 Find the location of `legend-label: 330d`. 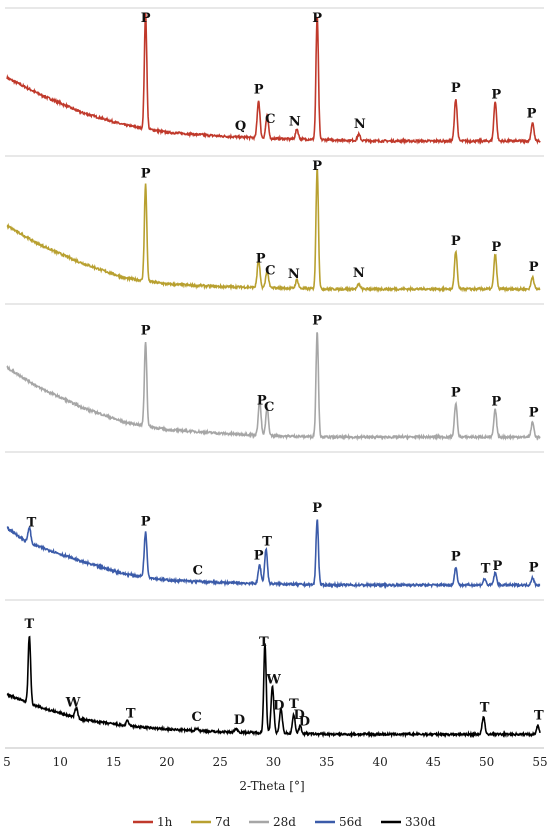

legend-label: 330d is located at coordinates (420, 822).